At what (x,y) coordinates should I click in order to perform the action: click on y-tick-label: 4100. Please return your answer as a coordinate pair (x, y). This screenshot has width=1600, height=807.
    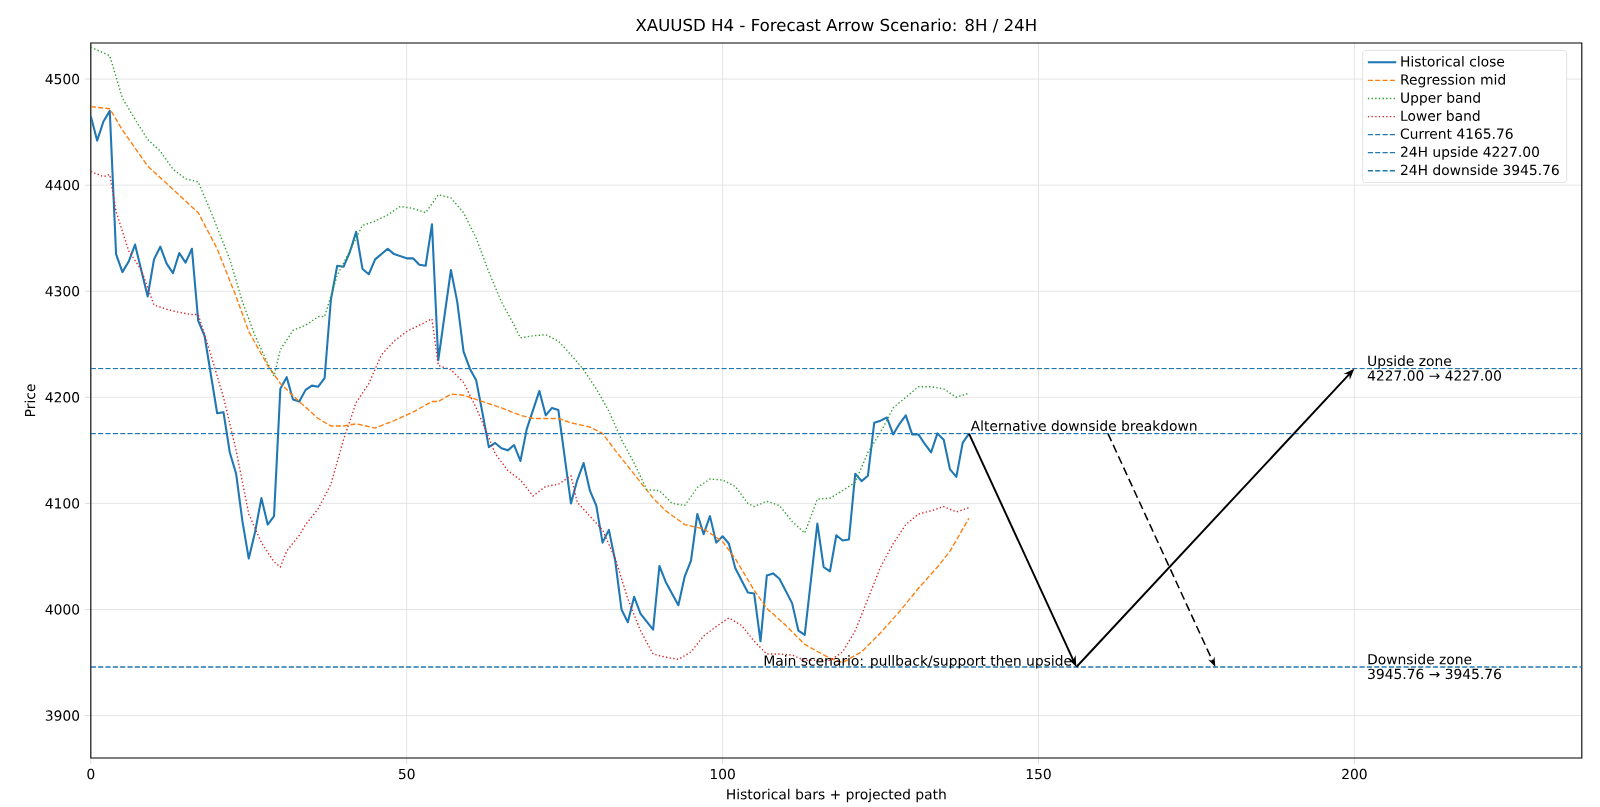
    Looking at the image, I should click on (62, 503).